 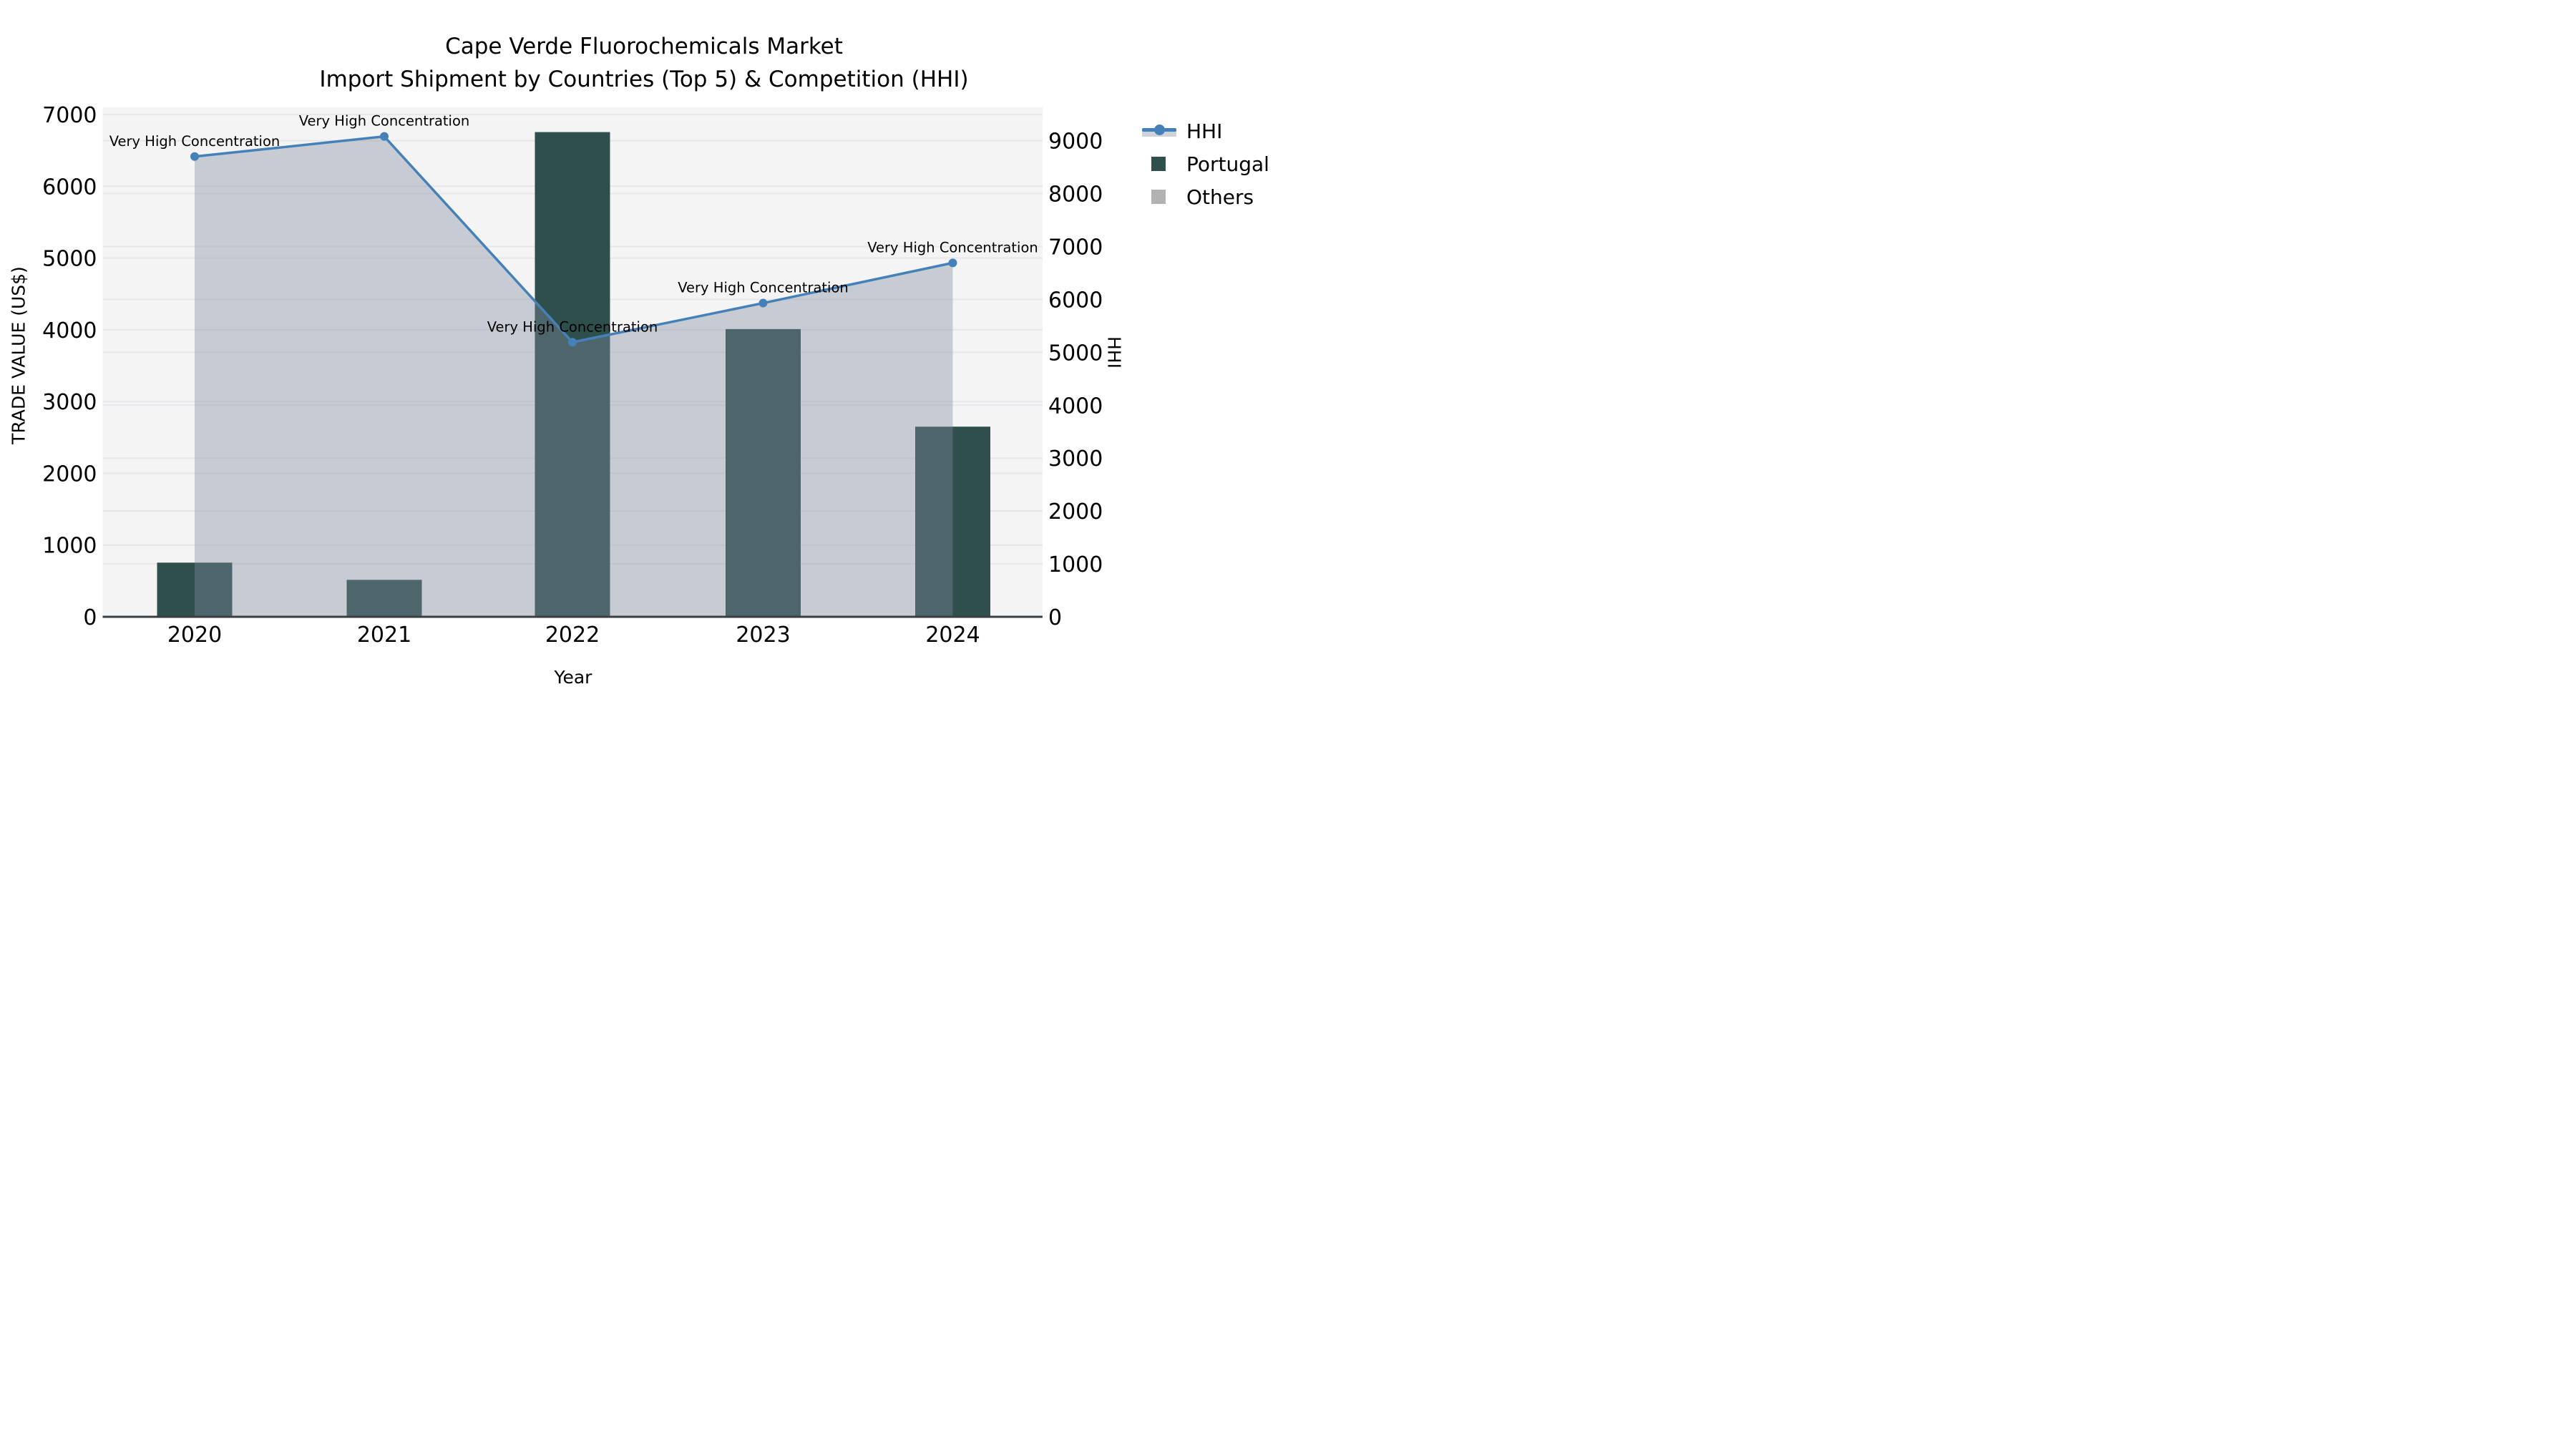 What do you see at coordinates (572, 616) in the screenshot?
I see `x-axis-baseline` at bounding box center [572, 616].